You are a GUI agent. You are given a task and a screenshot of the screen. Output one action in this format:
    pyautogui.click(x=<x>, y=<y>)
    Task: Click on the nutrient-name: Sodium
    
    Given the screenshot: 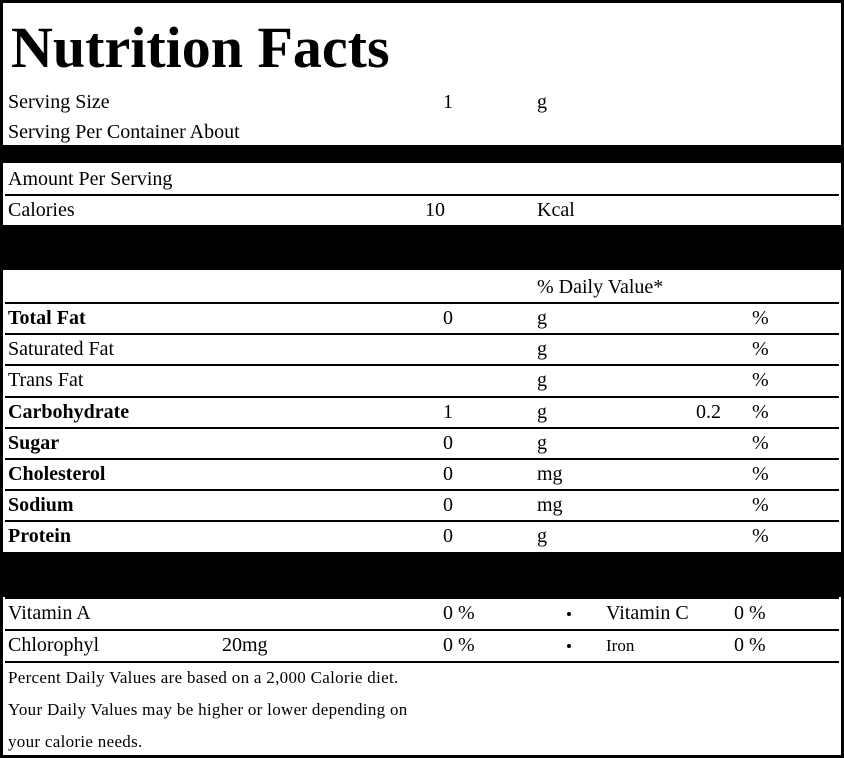 What is the action you would take?
    pyautogui.click(x=41, y=505)
    